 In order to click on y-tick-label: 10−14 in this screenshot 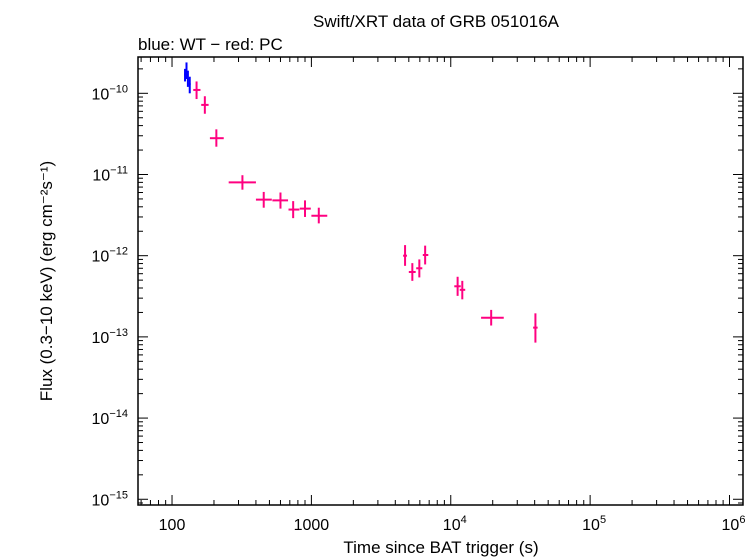, I will do `click(110, 418)`.